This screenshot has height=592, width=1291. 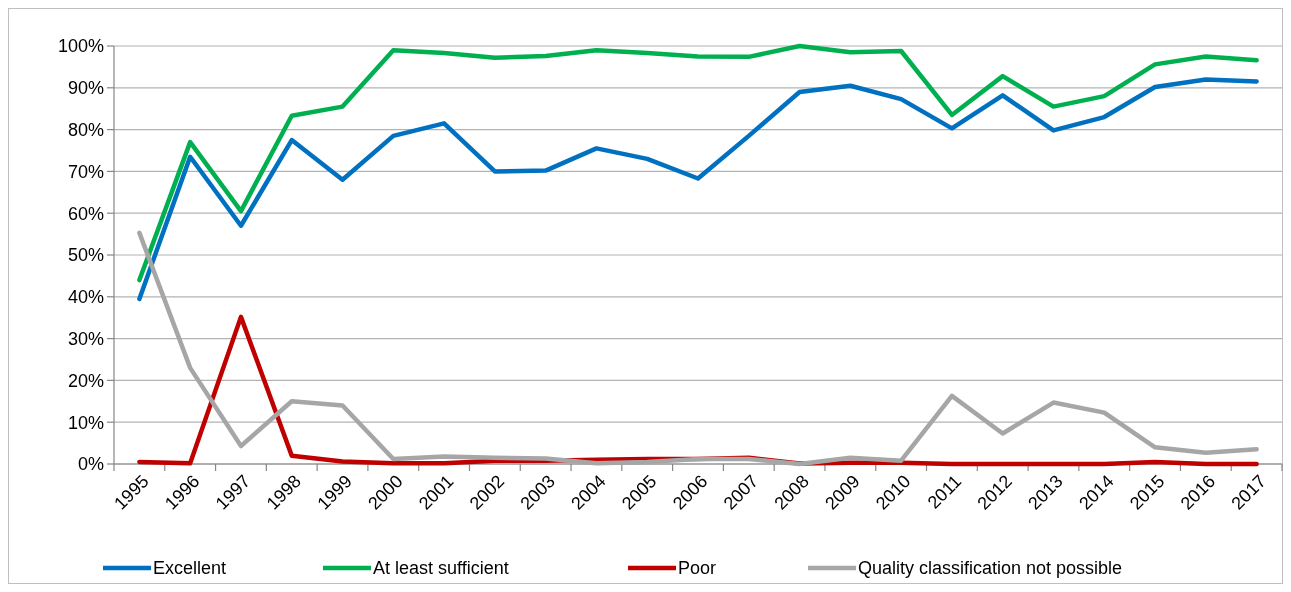 What do you see at coordinates (90, 464) in the screenshot?
I see `y-tick-label: 0%` at bounding box center [90, 464].